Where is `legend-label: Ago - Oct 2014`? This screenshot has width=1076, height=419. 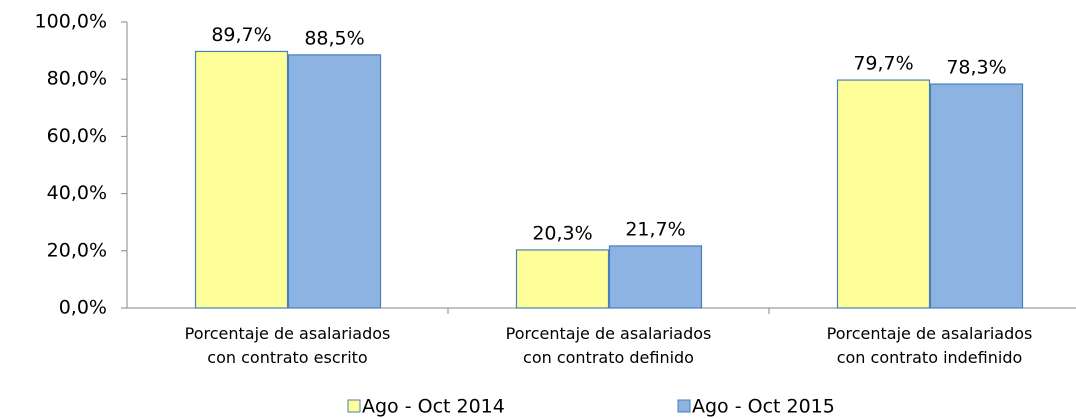 legend-label: Ago - Oct 2014 is located at coordinates (433, 407).